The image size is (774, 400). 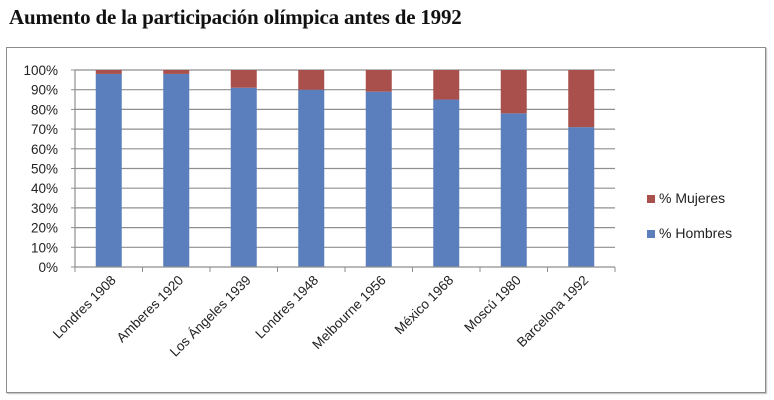 I want to click on x-tick-label: Barcelona 1992, so click(x=552, y=311).